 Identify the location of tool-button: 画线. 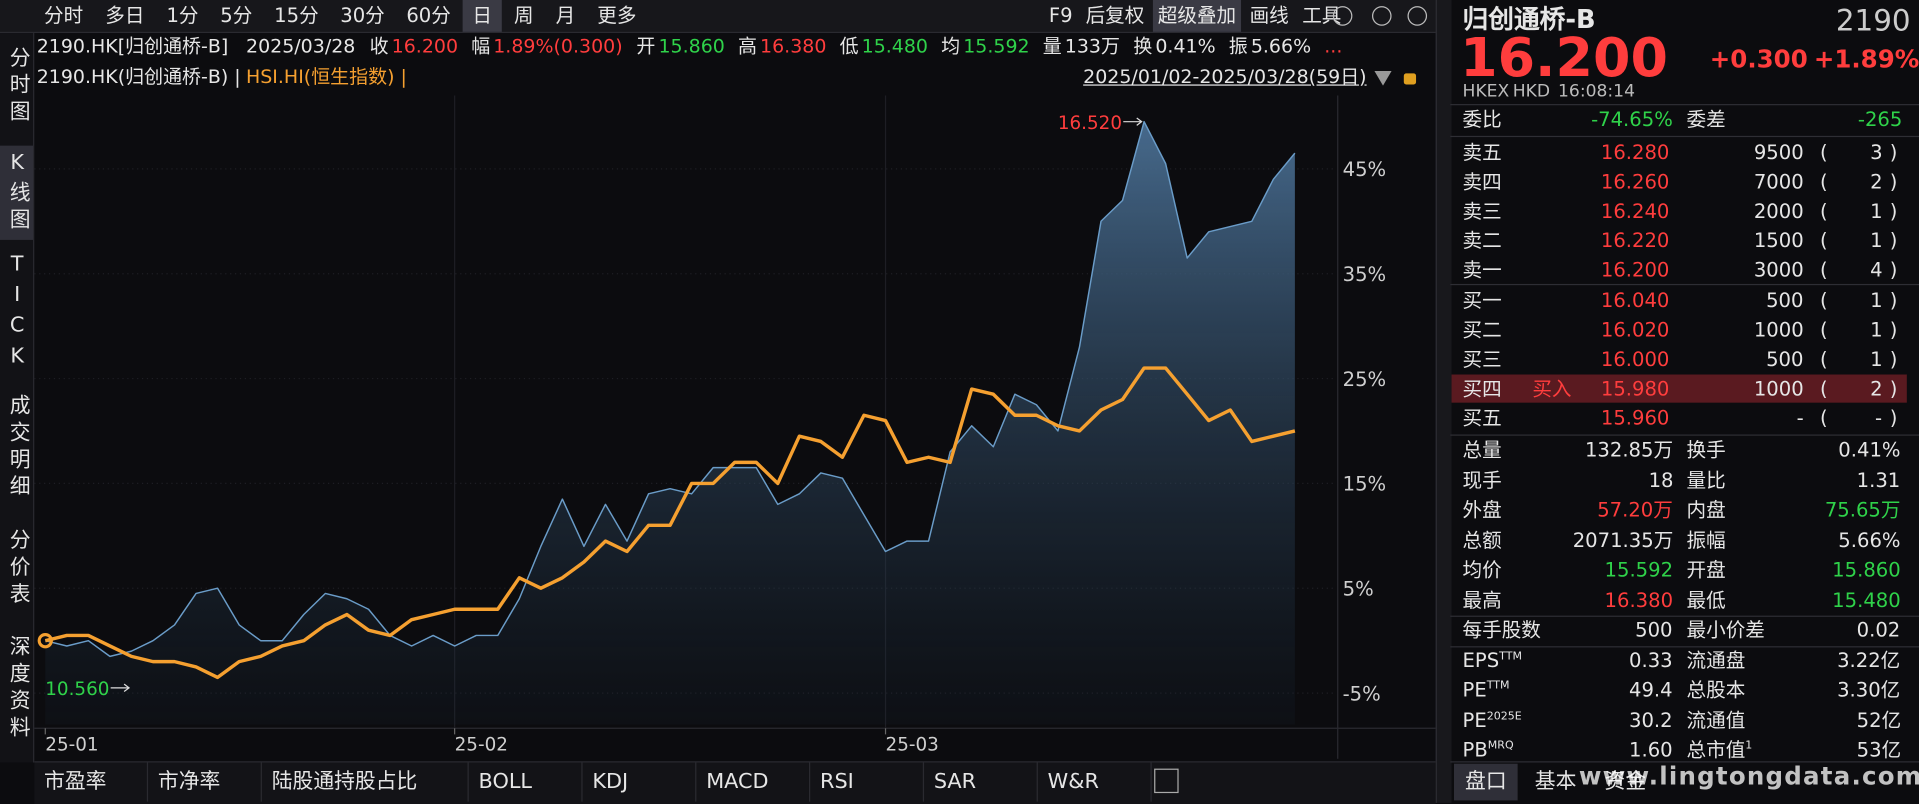
(1269, 15).